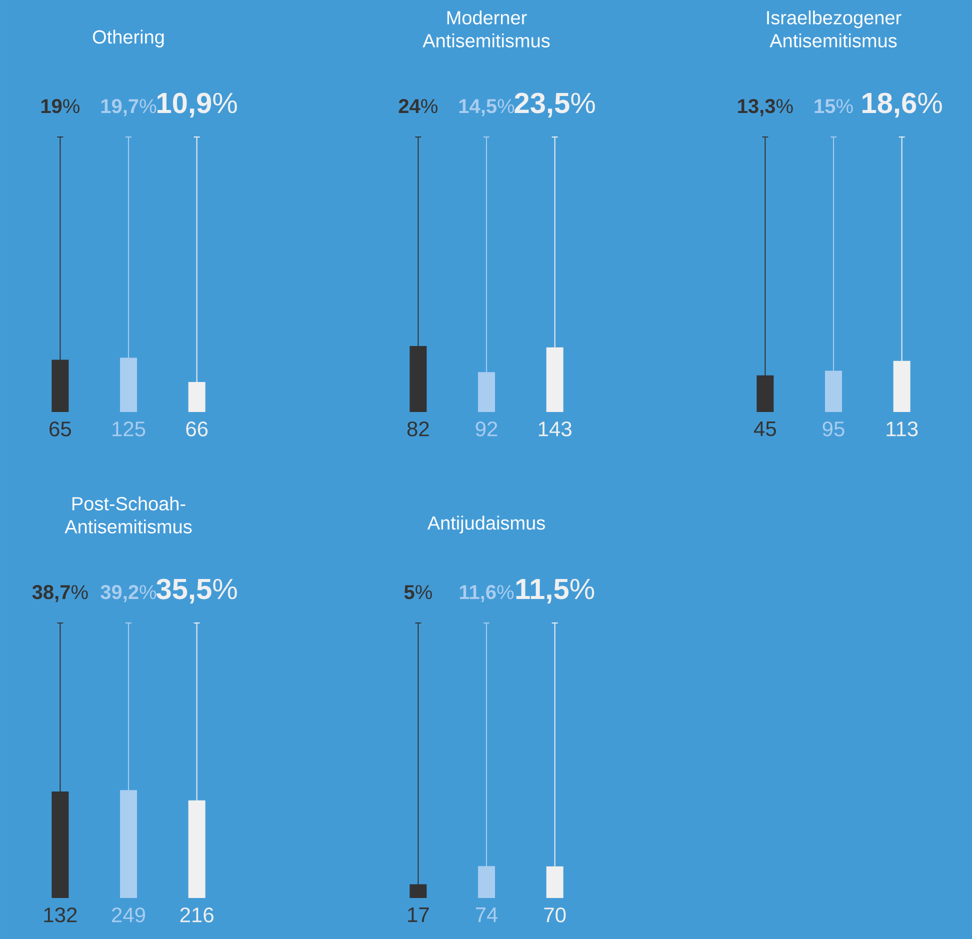  What do you see at coordinates (902, 105) in the screenshot?
I see `data-label: 18,6%` at bounding box center [902, 105].